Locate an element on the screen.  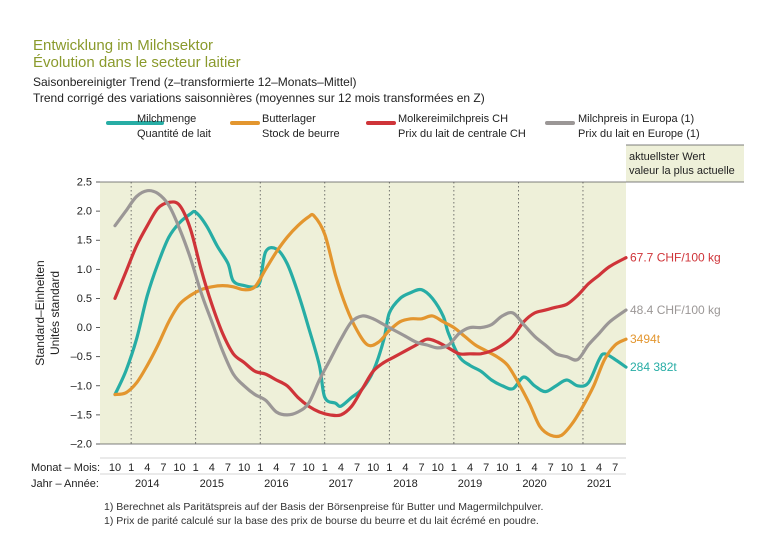
legend-label-milk-quantity-fr: Quantité de lait is located at coordinates (174, 134).